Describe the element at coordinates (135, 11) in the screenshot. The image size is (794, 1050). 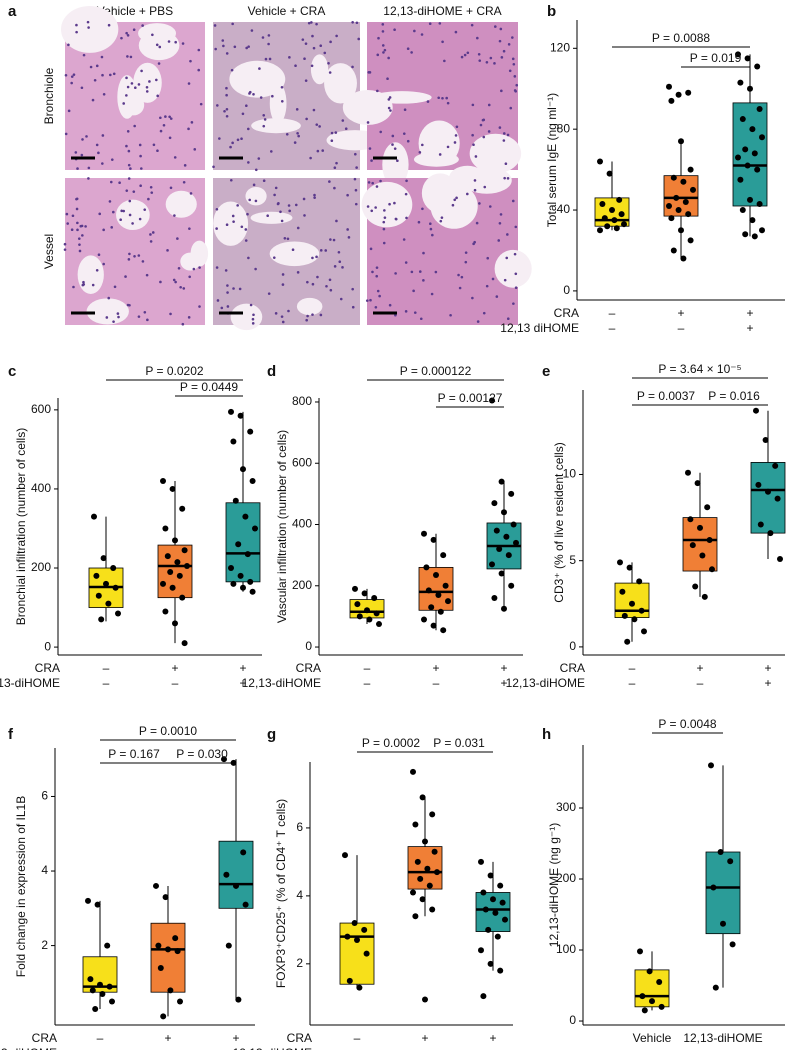
I see `column-label: Vehicle + PBS` at that location.